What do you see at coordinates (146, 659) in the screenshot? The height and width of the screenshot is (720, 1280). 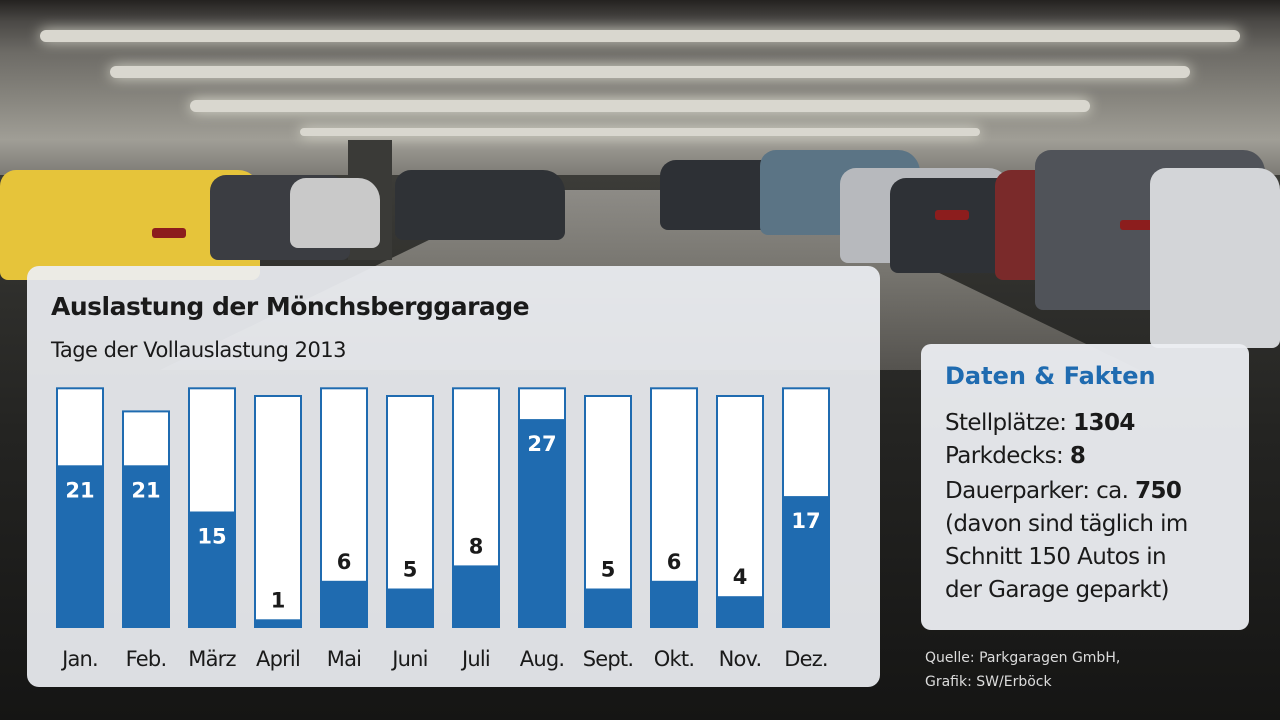 I see `month-label: Feb.` at bounding box center [146, 659].